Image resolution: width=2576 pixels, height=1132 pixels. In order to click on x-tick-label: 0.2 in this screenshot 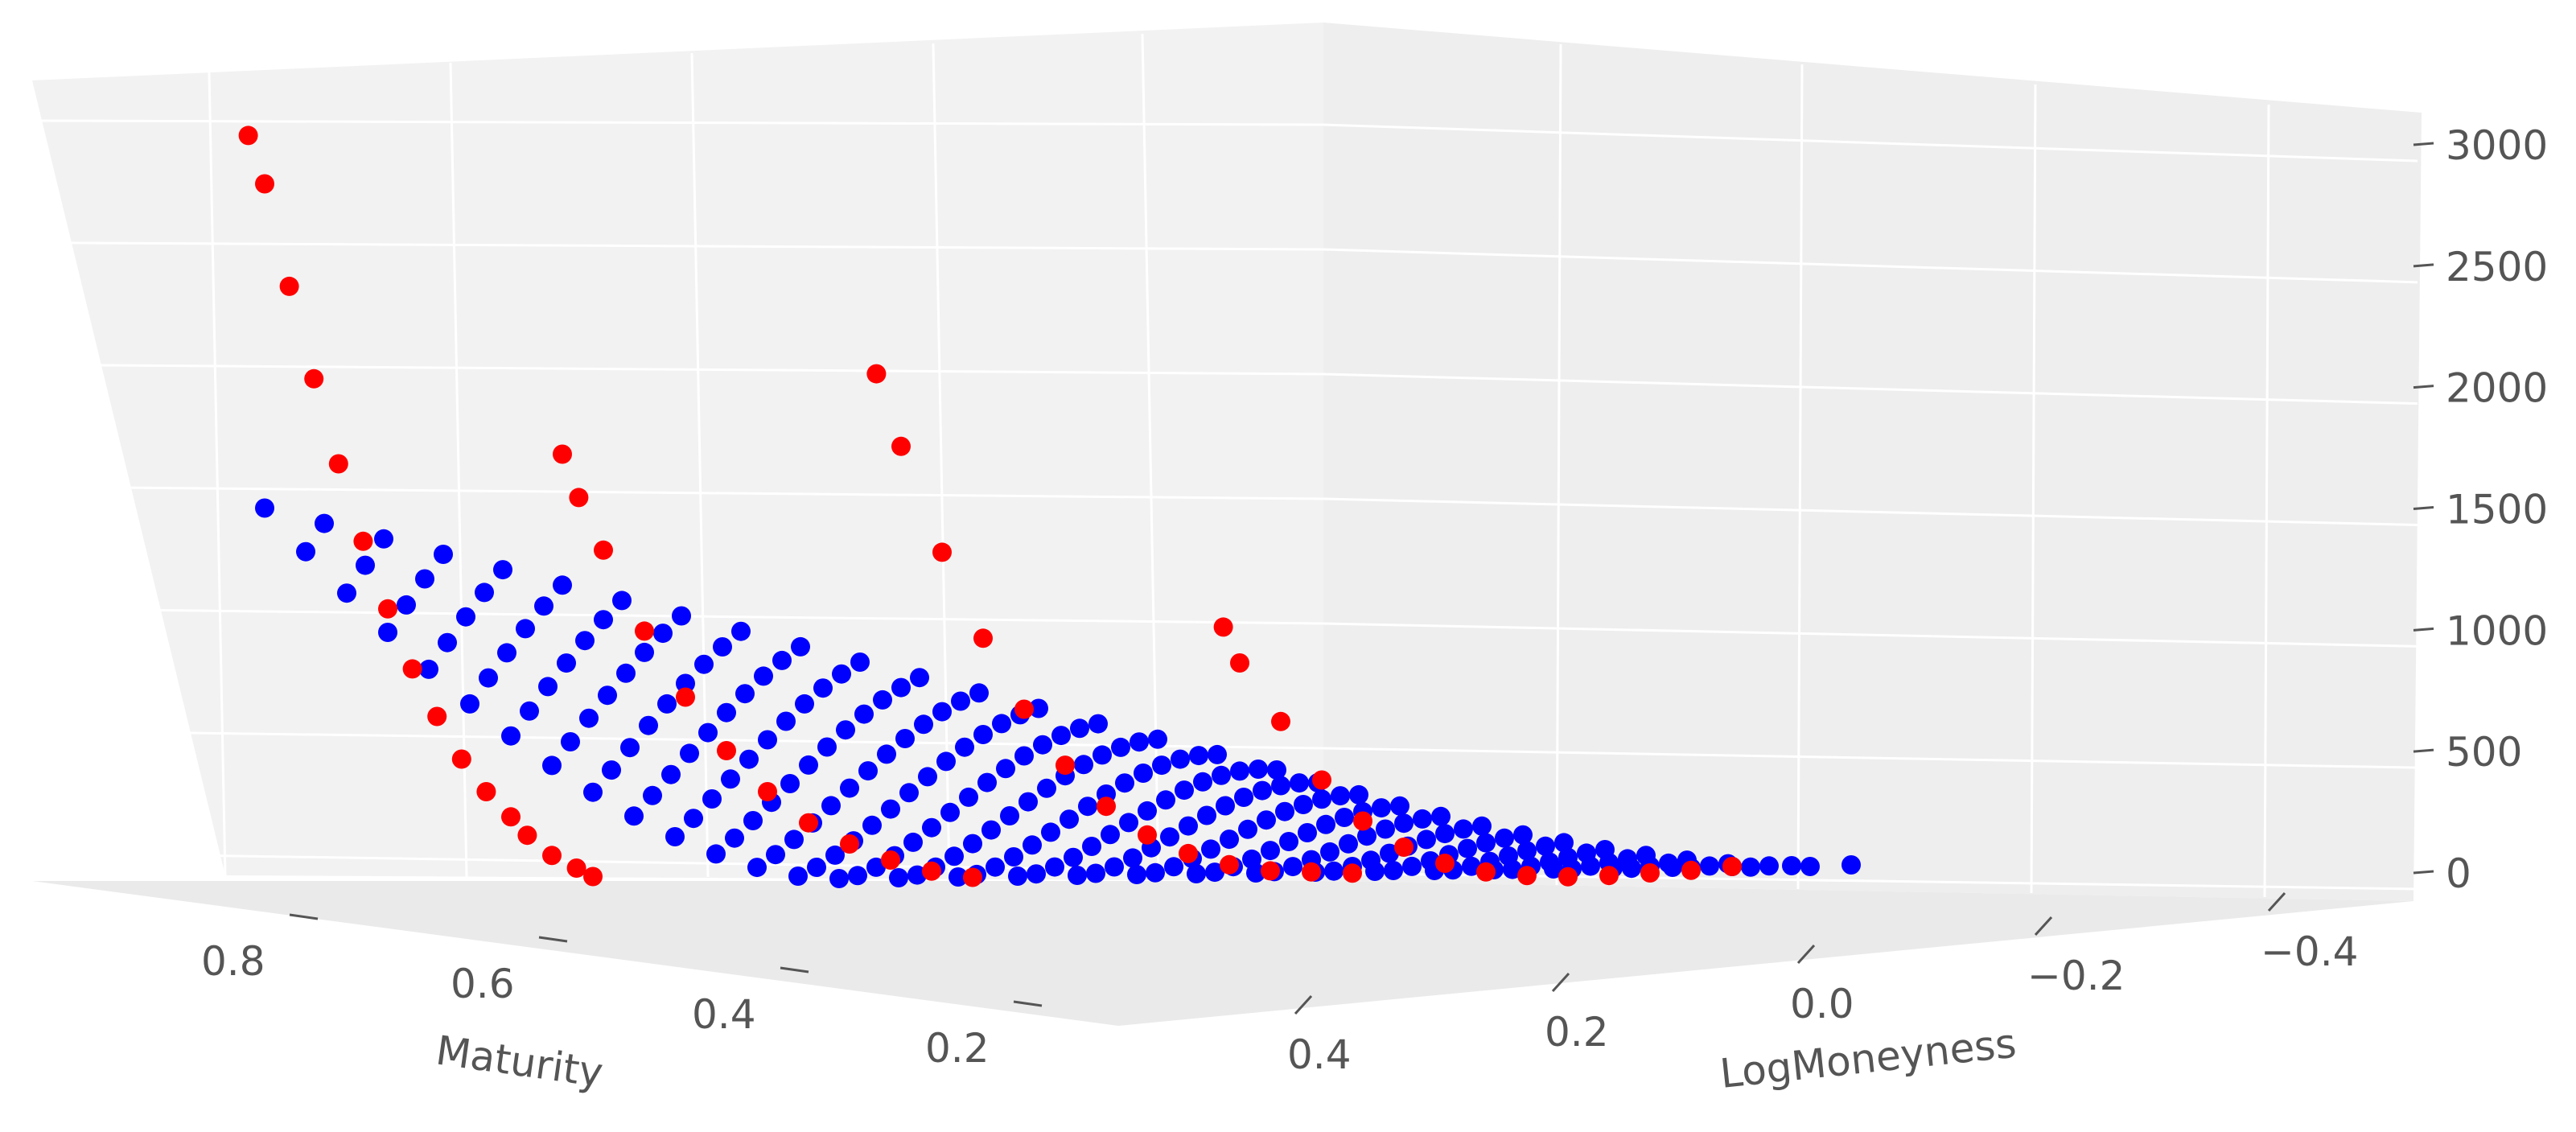, I will do `click(957, 1048)`.